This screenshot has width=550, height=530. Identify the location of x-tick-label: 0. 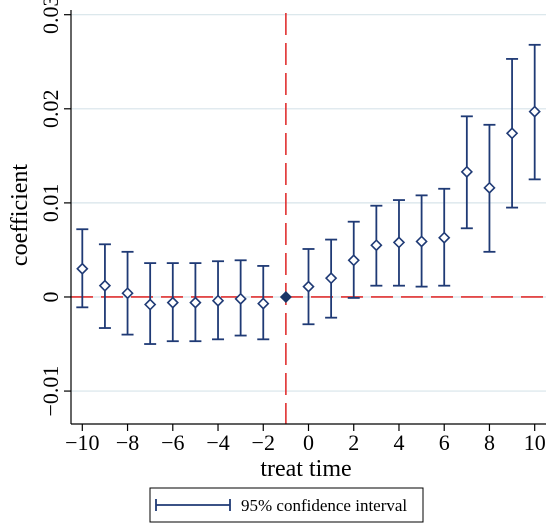
(308, 442).